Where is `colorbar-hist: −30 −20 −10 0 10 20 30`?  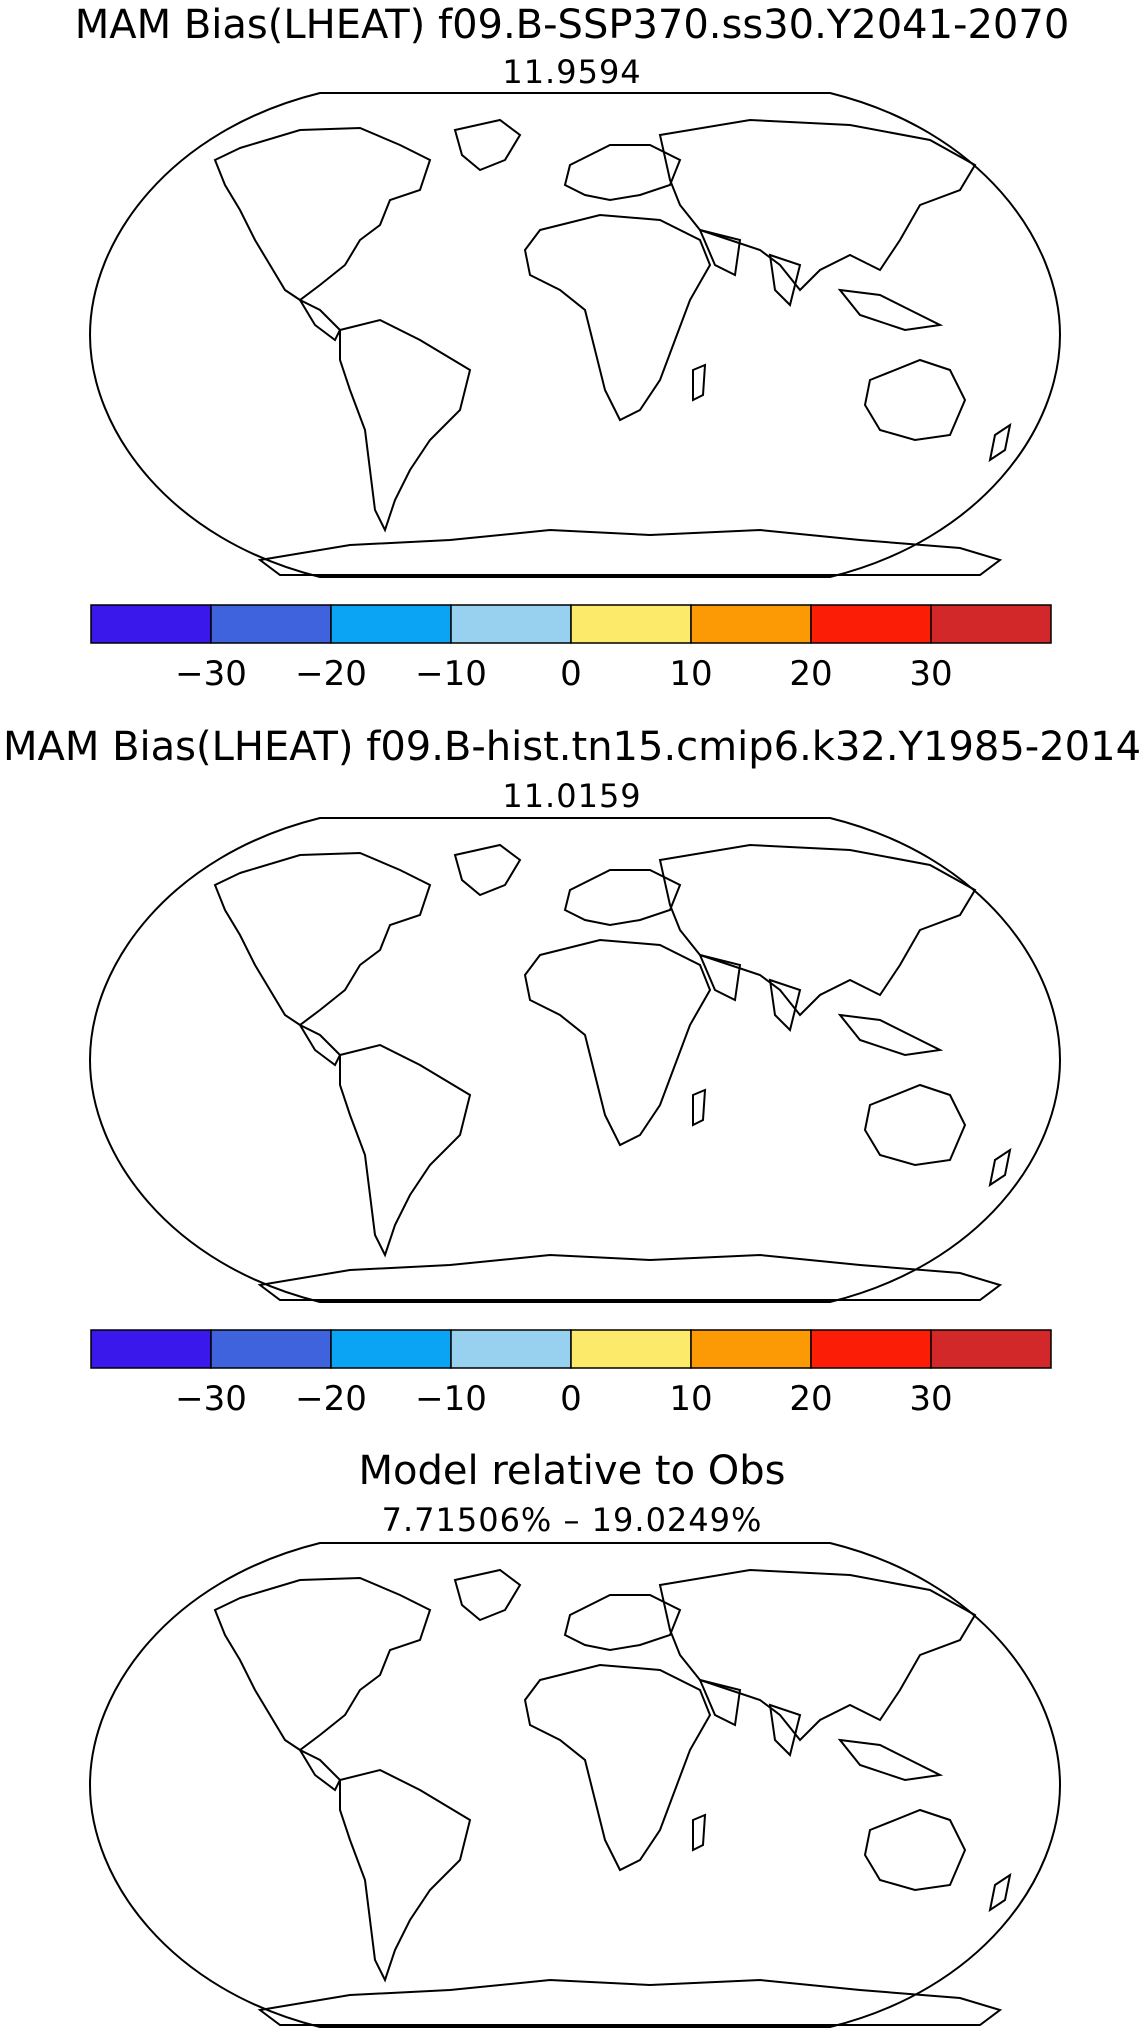 colorbar-hist: −30 −20 −10 0 10 20 30 is located at coordinates (571, 1374).